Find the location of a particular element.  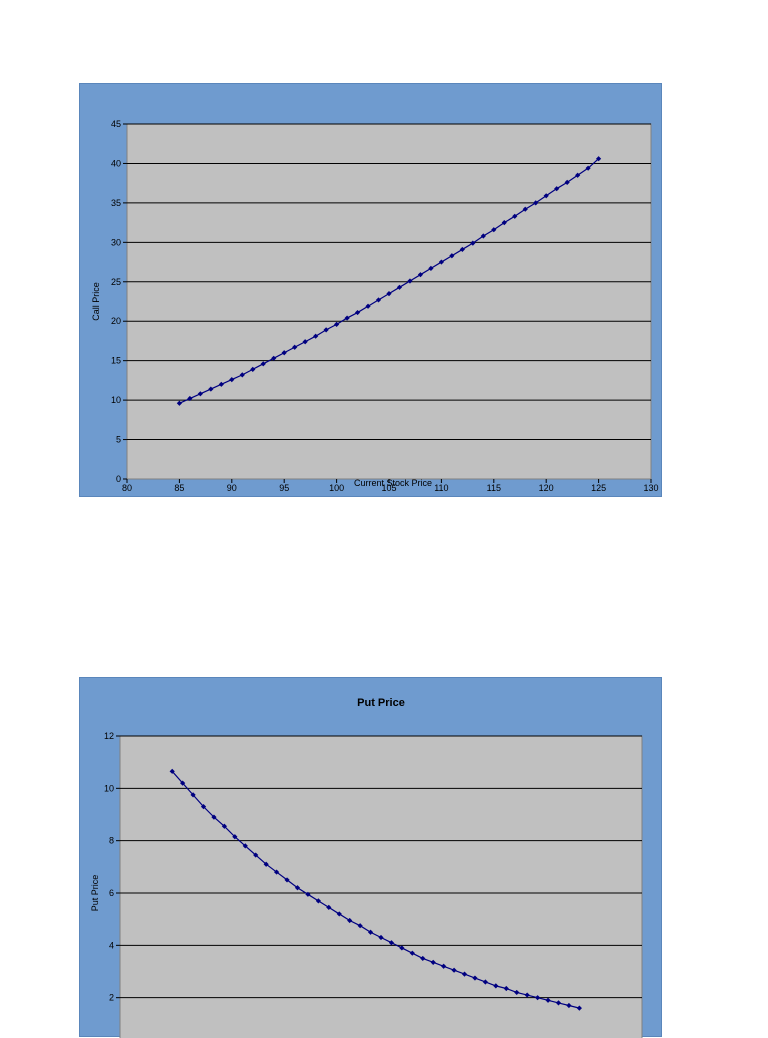

y-tick-label: 20 is located at coordinates (116, 321).